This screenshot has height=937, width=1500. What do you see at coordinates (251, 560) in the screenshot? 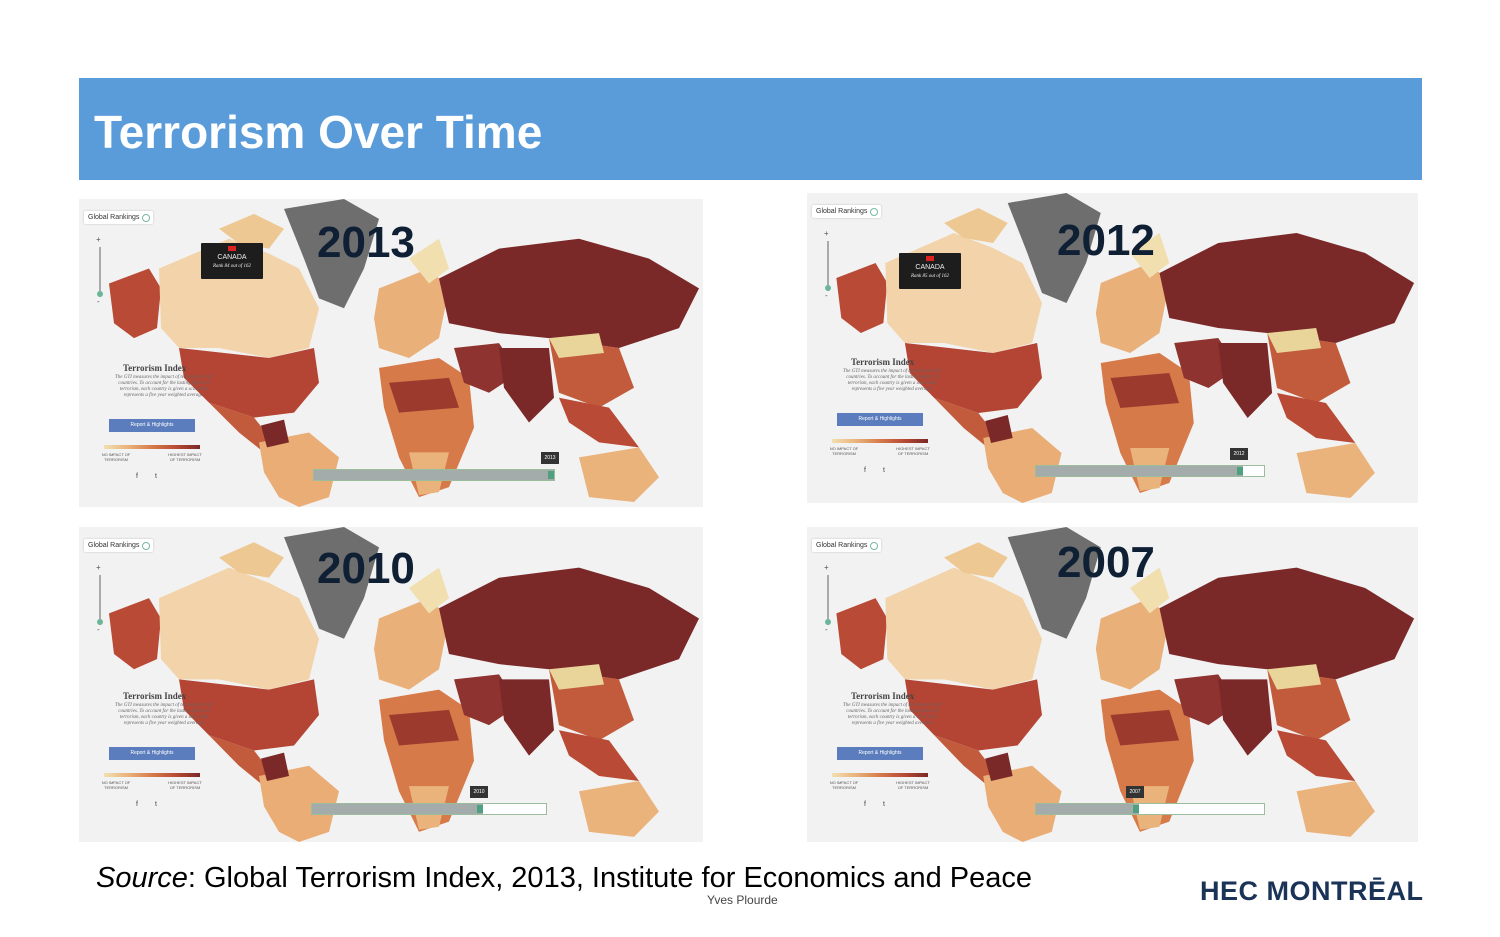
I see `arctic-islands` at bounding box center [251, 560].